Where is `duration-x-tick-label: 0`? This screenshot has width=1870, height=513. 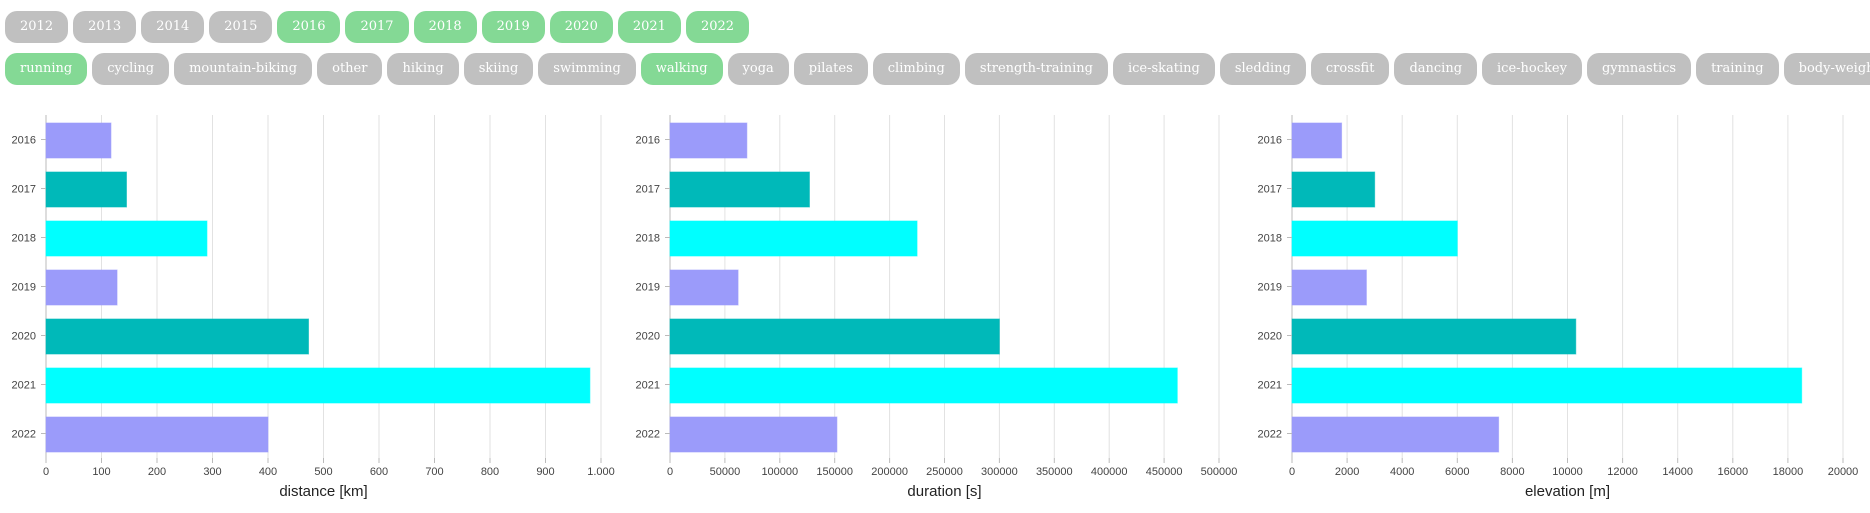 duration-x-tick-label: 0 is located at coordinates (670, 472).